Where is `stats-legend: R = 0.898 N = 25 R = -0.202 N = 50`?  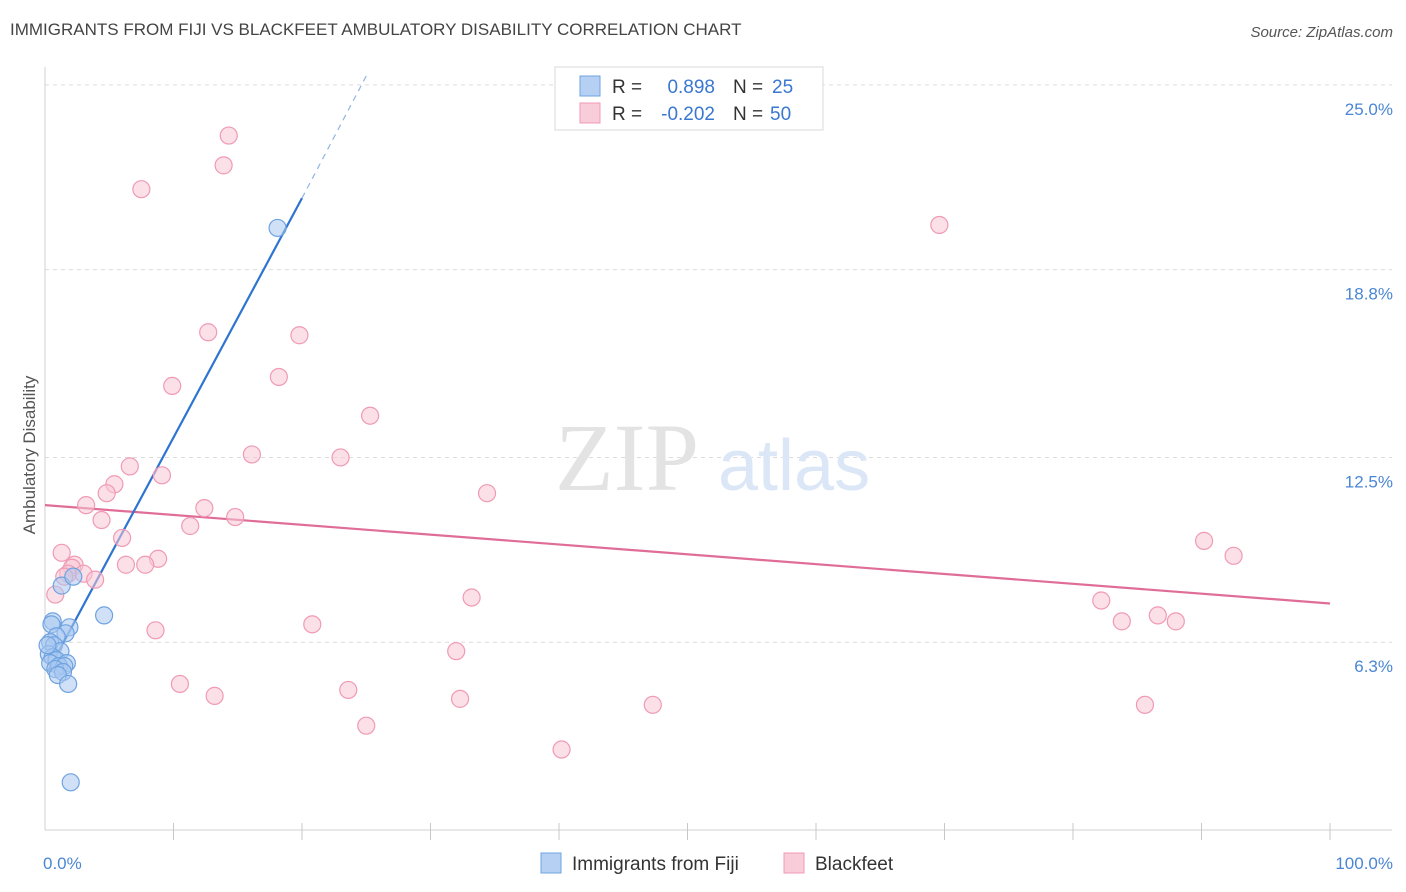 stats-legend: R = 0.898 N = 25 R = -0.202 N = 50 is located at coordinates (689, 98).